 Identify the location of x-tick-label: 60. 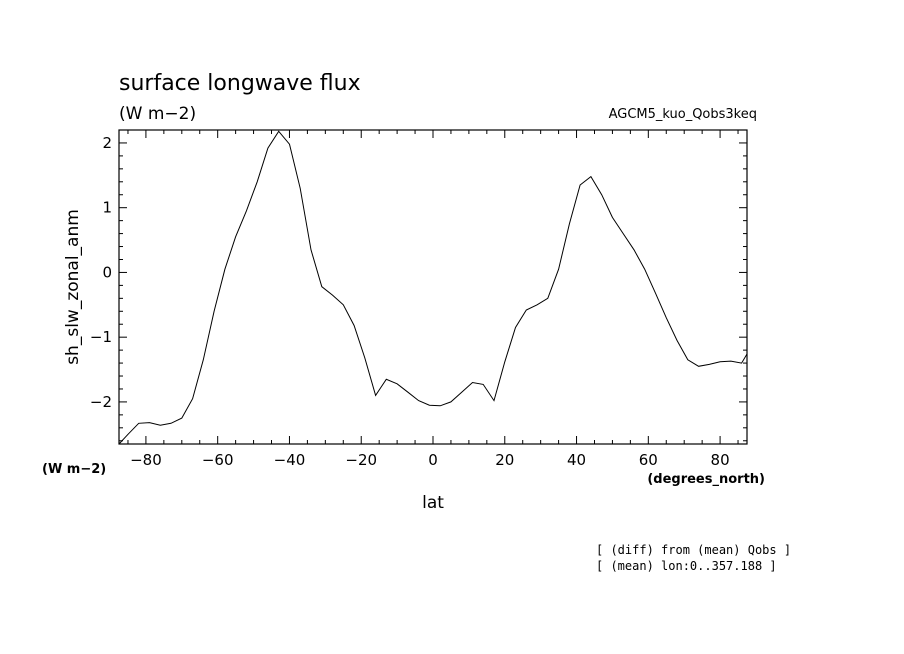
(648, 460).